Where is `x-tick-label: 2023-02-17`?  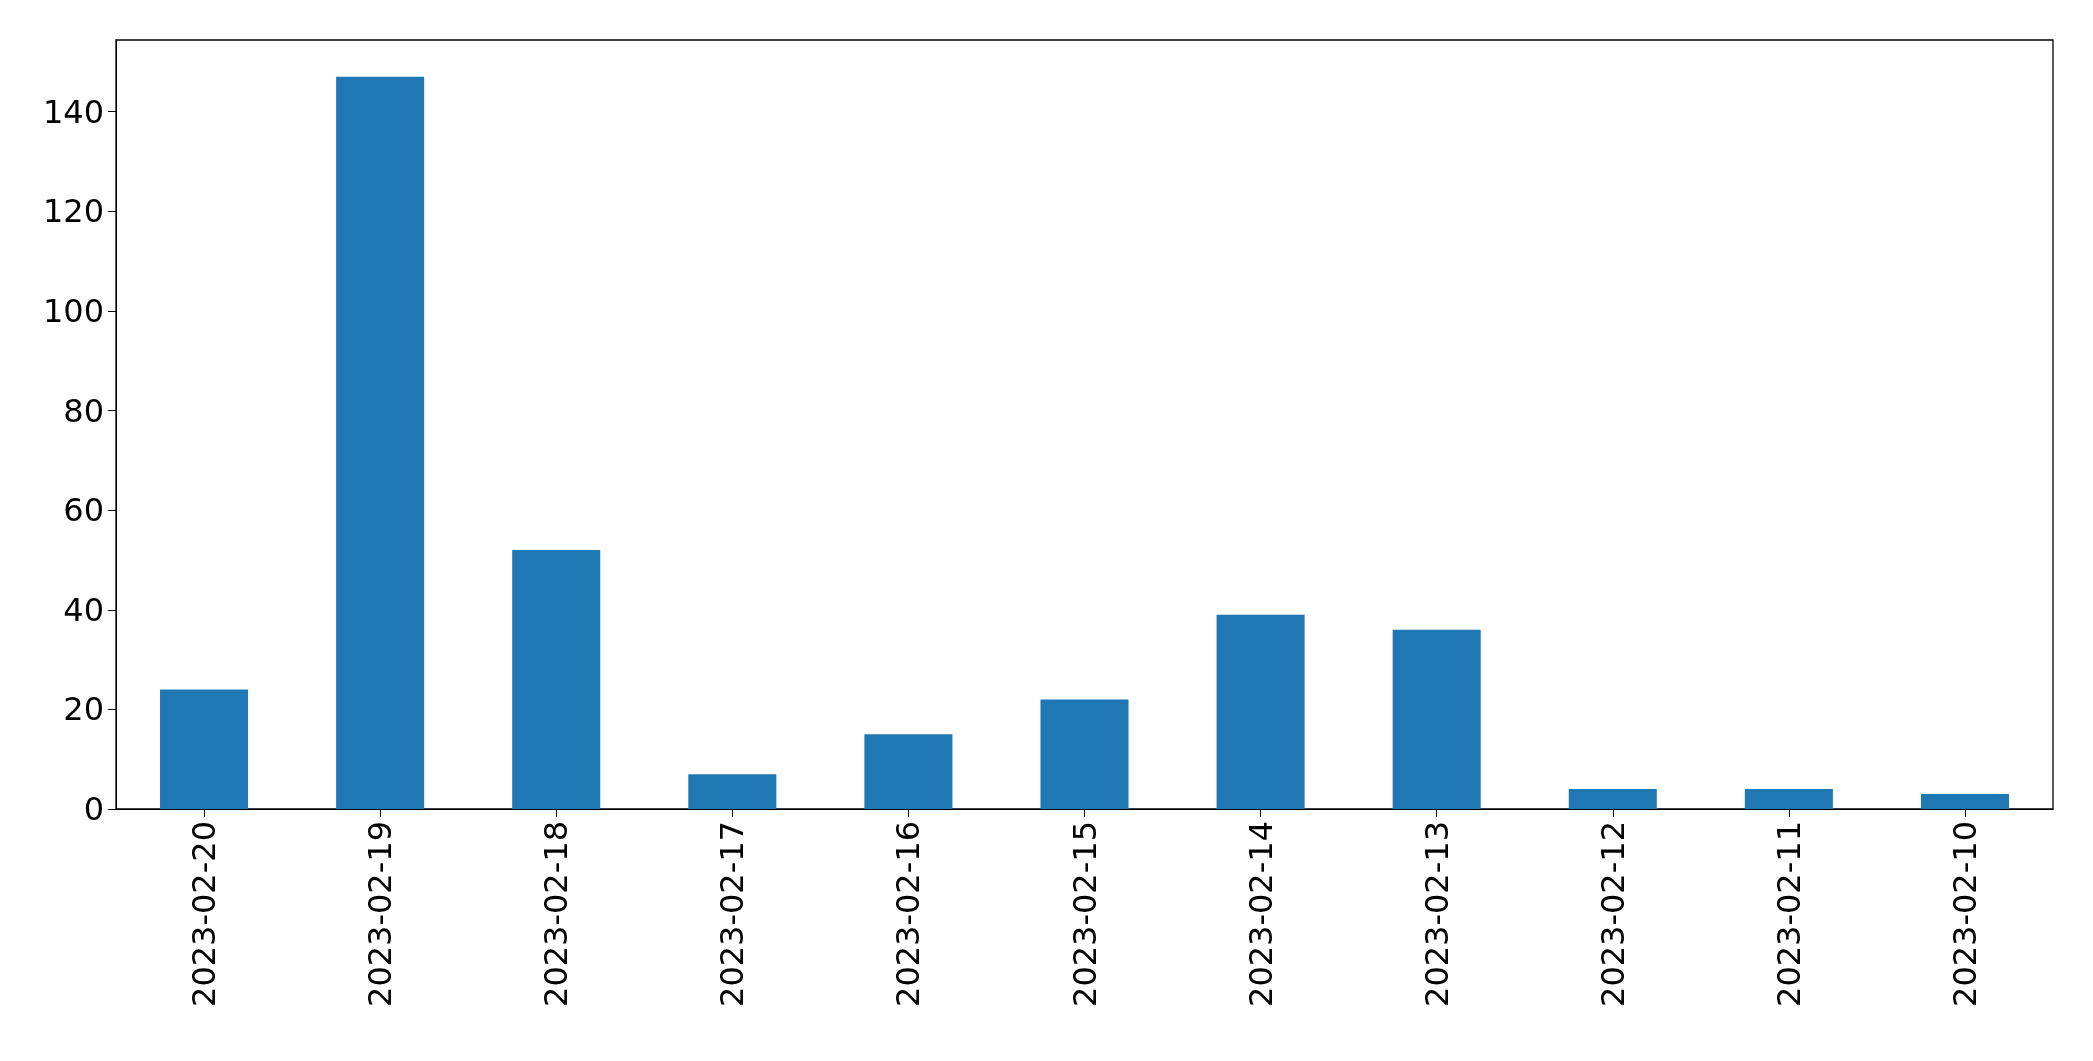 x-tick-label: 2023-02-17 is located at coordinates (732, 914).